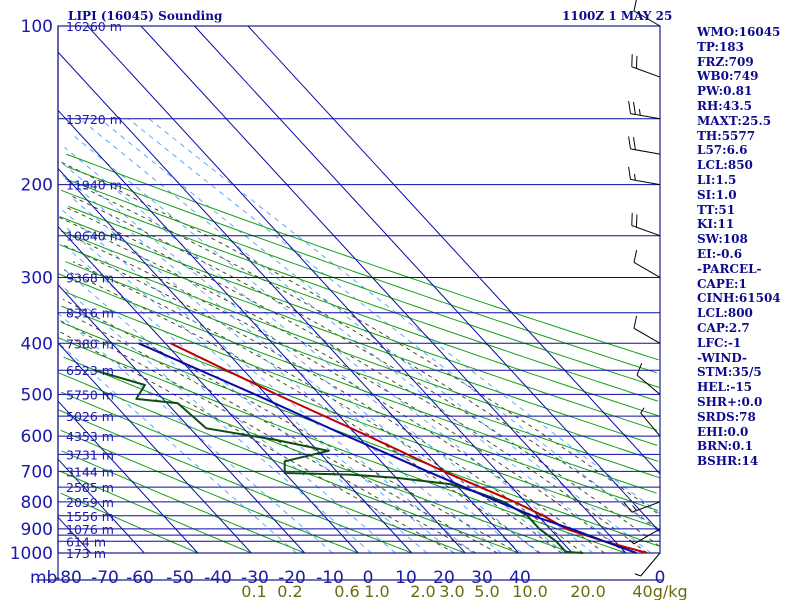 This screenshot has height=600, width=800. I want to click on mixing-ratio-label: 0.6, so click(346, 591).